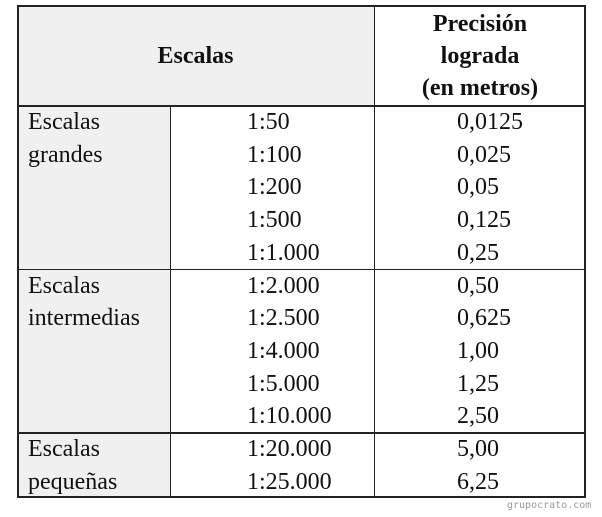 This screenshot has height=517, width=602. Describe the element at coordinates (289, 449) in the screenshot. I see `scale-cell: 1:20.000` at that location.